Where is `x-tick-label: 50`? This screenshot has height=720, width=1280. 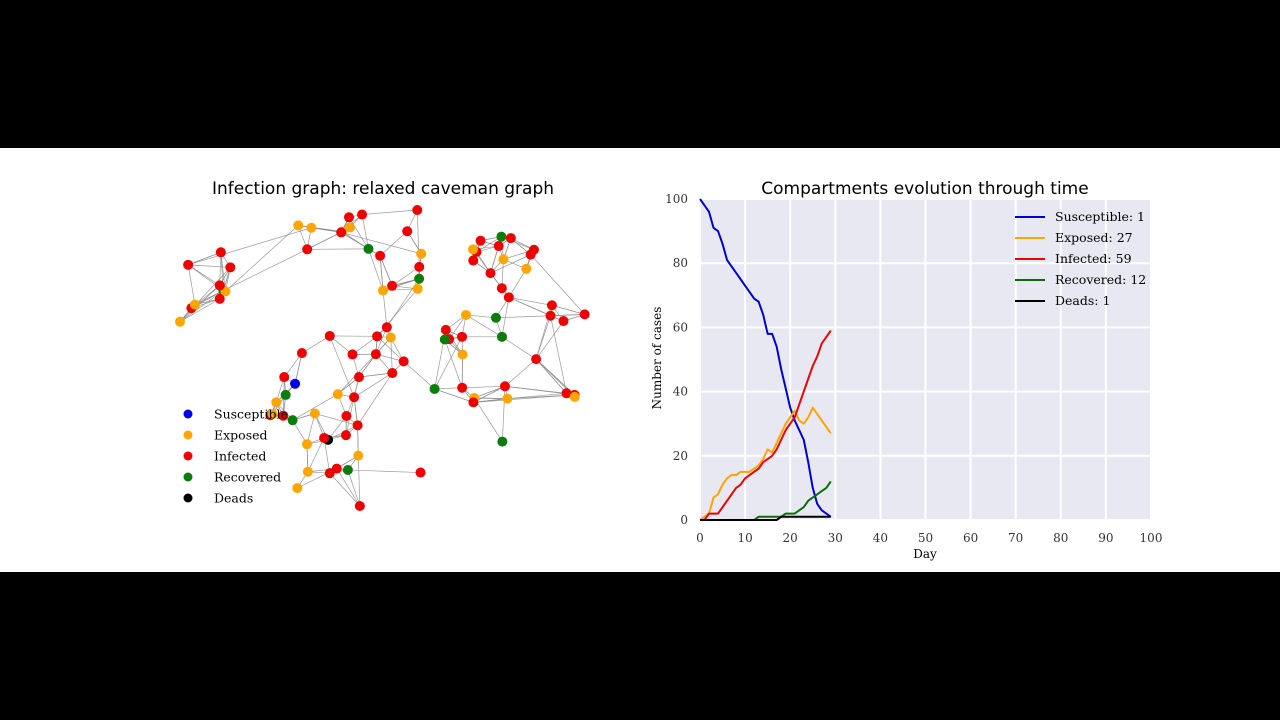 x-tick-label: 50 is located at coordinates (925, 538).